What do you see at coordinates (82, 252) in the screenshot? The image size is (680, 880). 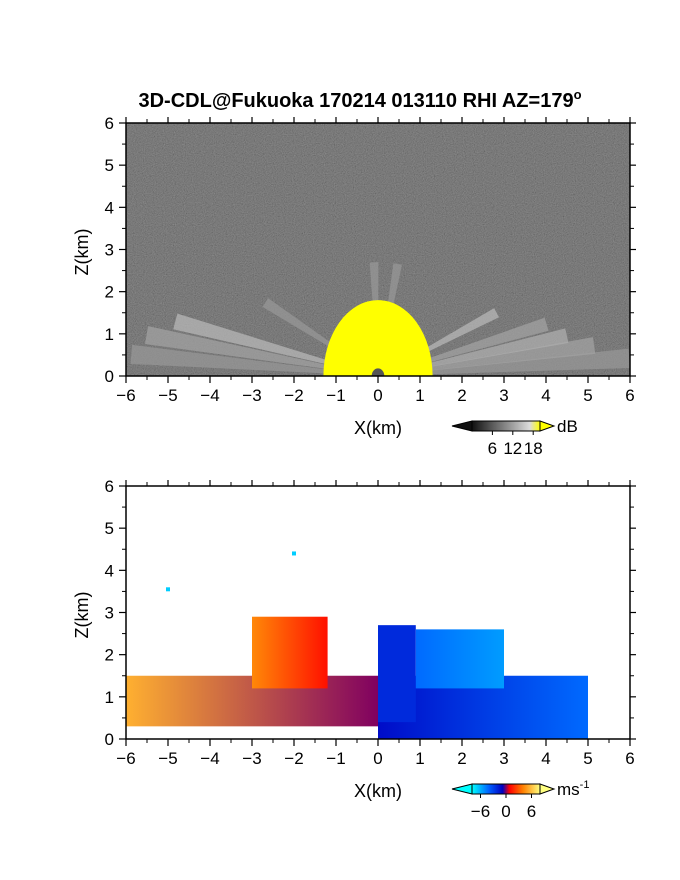 I see `backscatter-y-axis-label: Z(km)` at bounding box center [82, 252].